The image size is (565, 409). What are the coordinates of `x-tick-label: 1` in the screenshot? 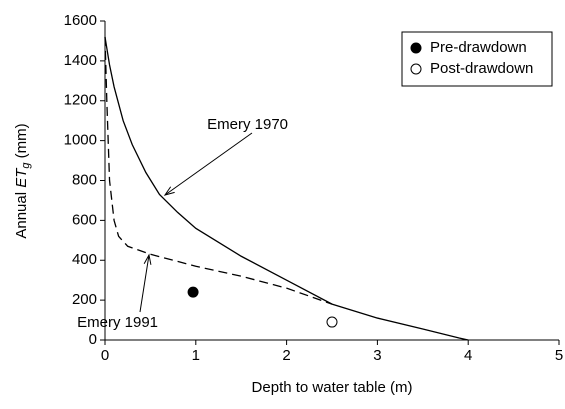 It's located at (196, 355).